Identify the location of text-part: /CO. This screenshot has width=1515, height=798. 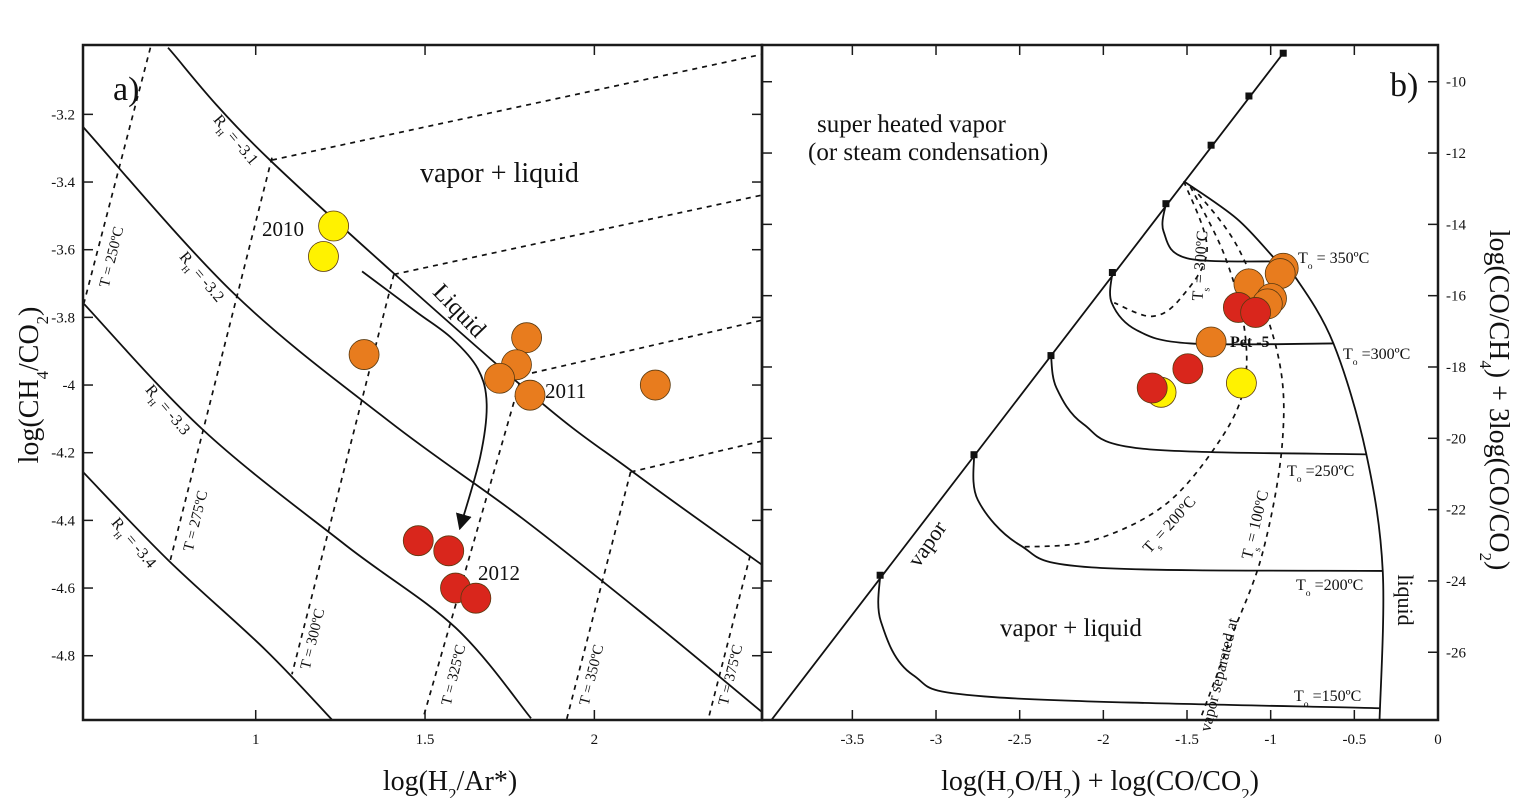
(29, 347).